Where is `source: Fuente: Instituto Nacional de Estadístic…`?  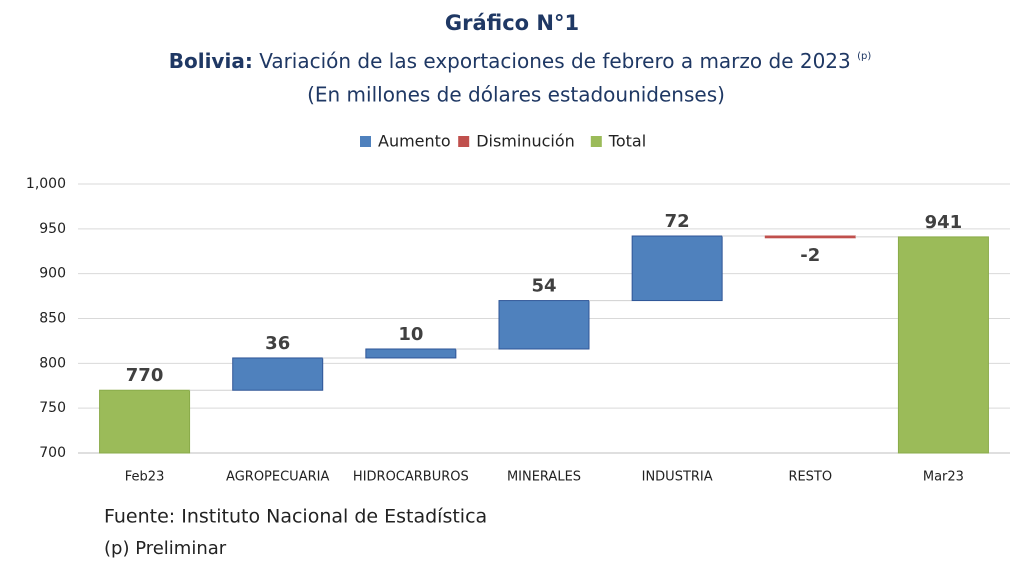 source: Fuente: Instituto Nacional de Estadístic… is located at coordinates (295, 517).